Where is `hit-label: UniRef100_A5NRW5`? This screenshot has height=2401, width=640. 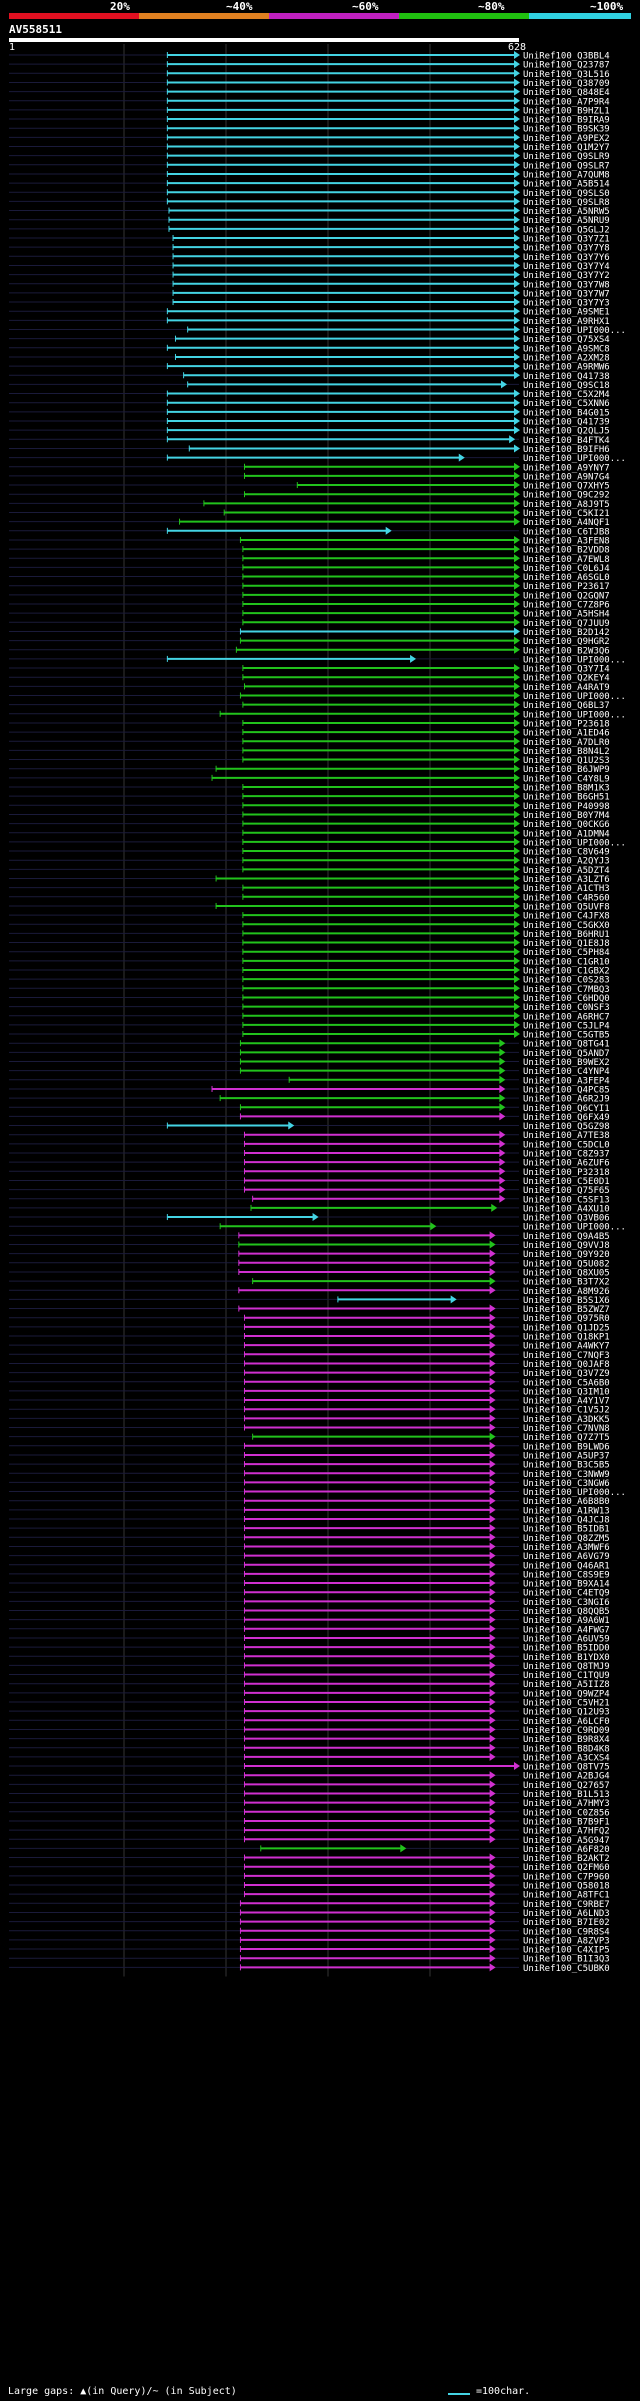 hit-label: UniRef100_A5NRW5 is located at coordinates (566, 212).